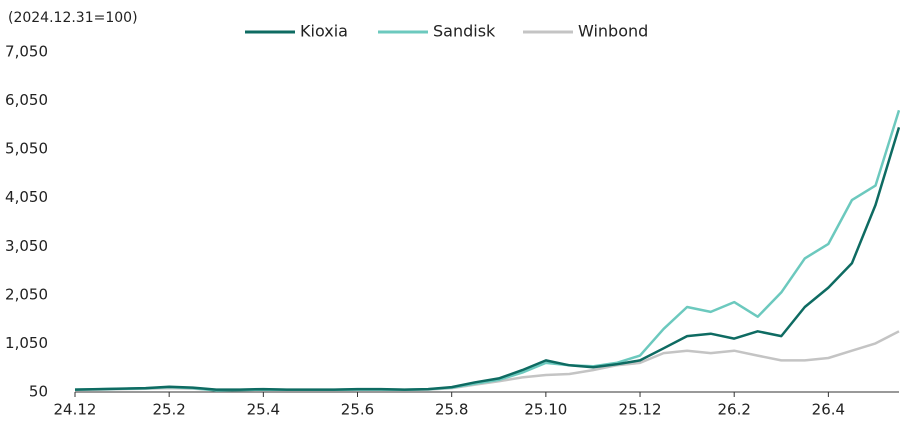  Describe the element at coordinates (168, 410) in the screenshot. I see `x-tick-label: 25.2` at that location.